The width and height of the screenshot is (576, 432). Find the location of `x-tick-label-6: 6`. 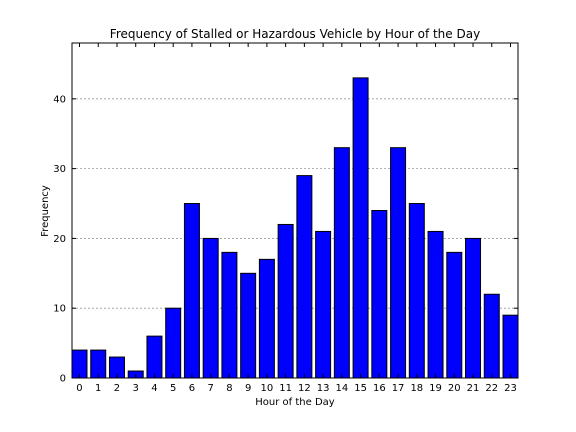

x-tick-label-6: 6 is located at coordinates (192, 388).